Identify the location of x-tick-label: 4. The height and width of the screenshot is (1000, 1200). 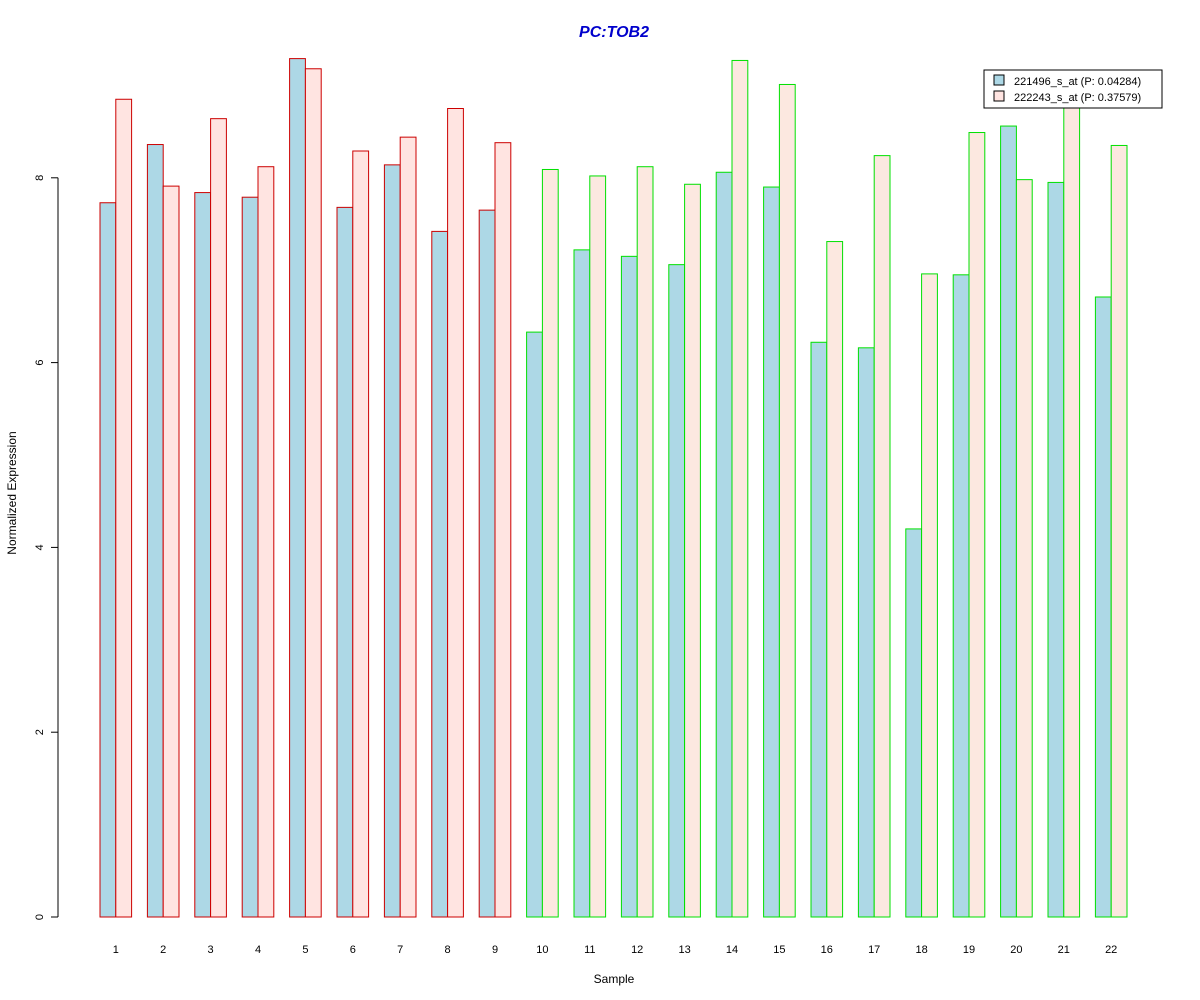
(258, 950).